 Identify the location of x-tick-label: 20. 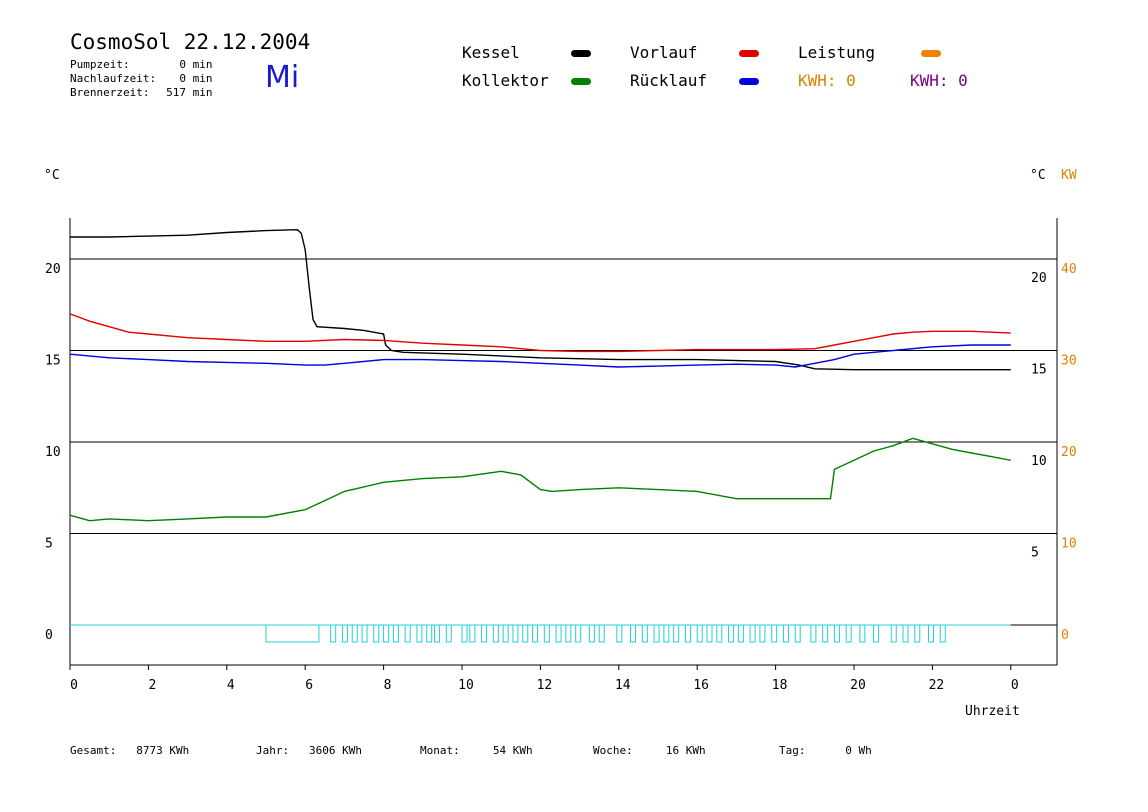
(858, 685).